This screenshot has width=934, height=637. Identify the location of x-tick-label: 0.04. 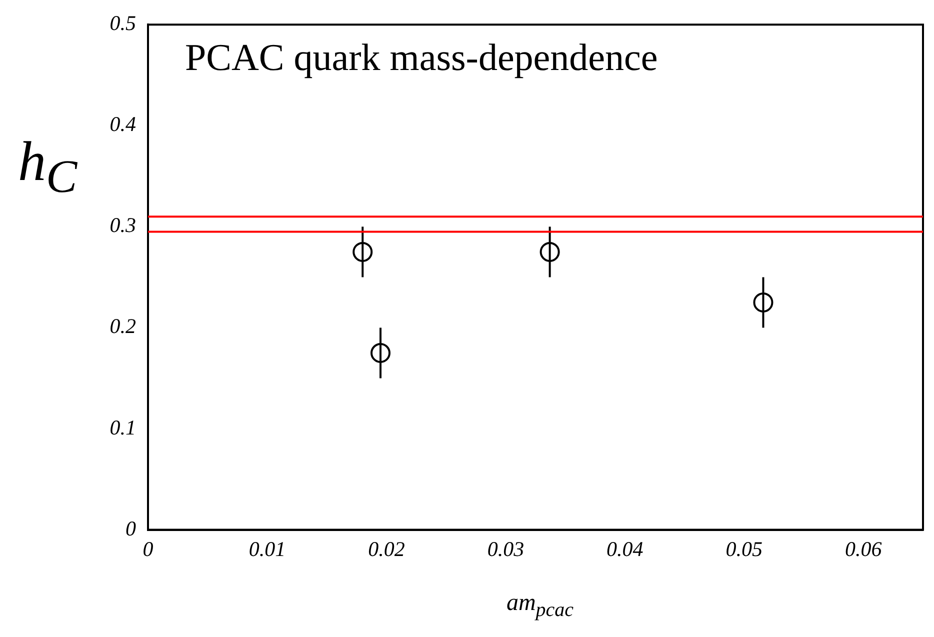
(625, 548).